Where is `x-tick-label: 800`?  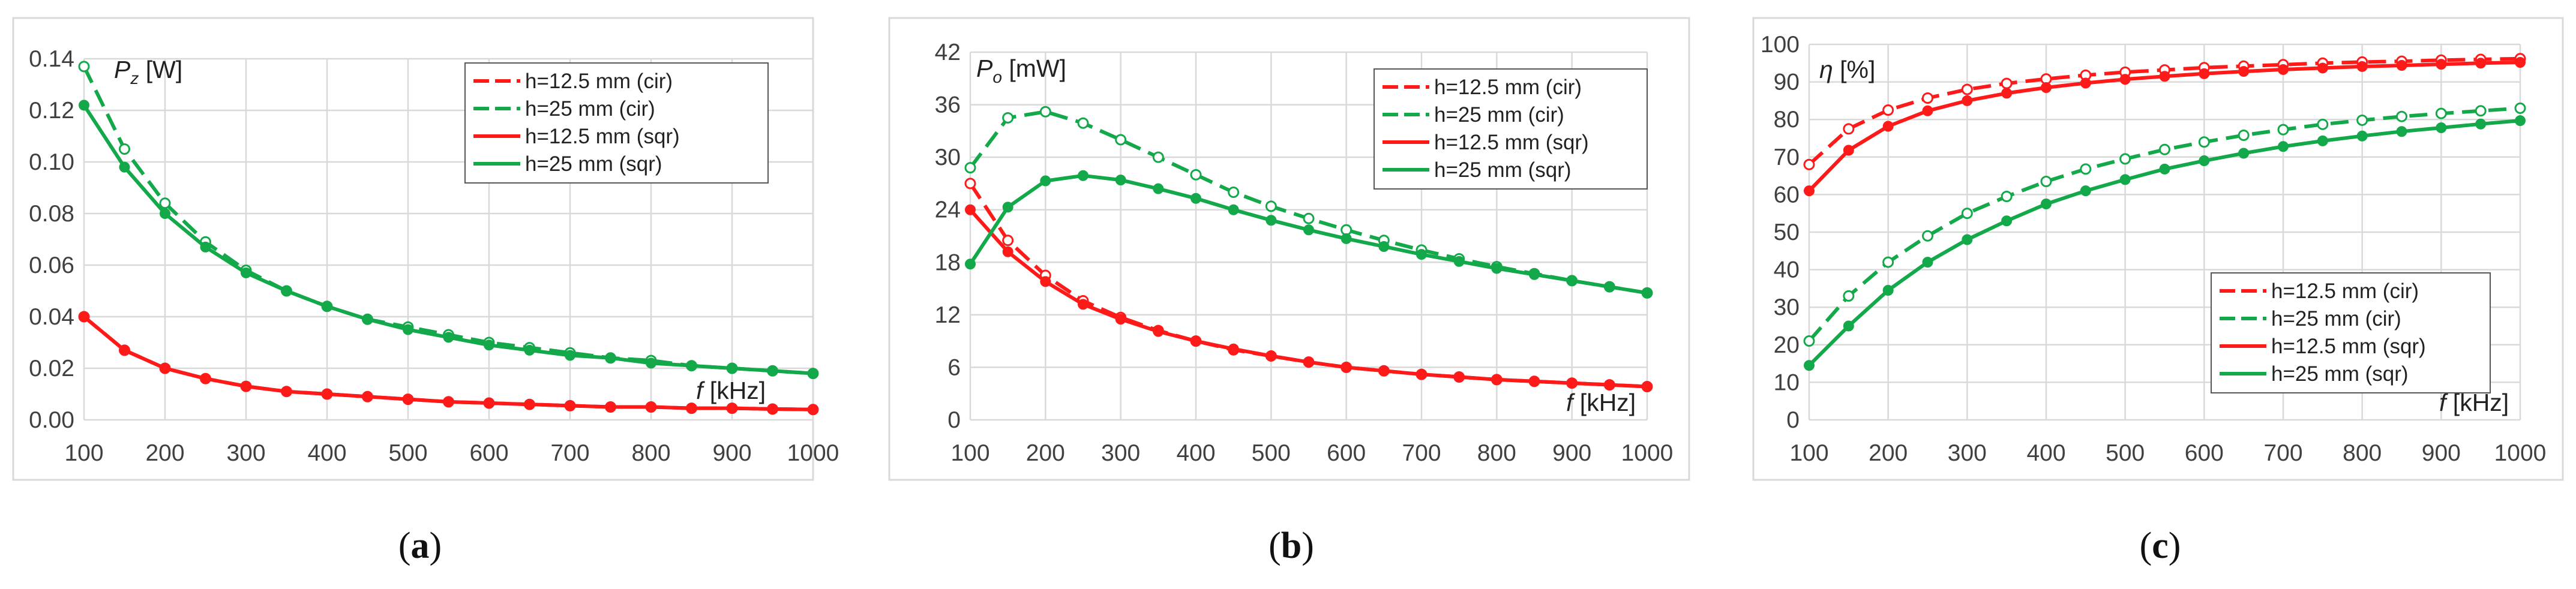 x-tick-label: 800 is located at coordinates (650, 453).